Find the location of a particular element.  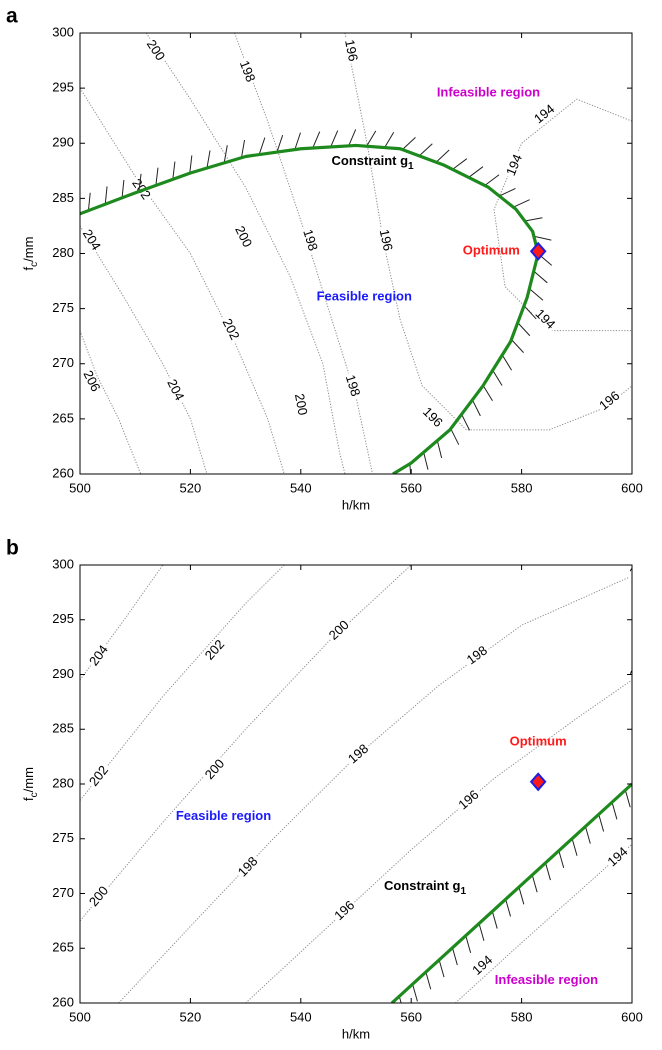

x-tick-label: 560 is located at coordinates (411, 1016).